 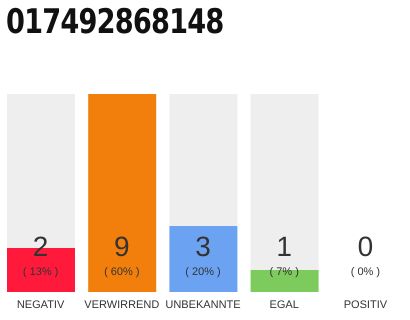 I want to click on x-tick-label: UNBEKANNTE, so click(x=203, y=304).